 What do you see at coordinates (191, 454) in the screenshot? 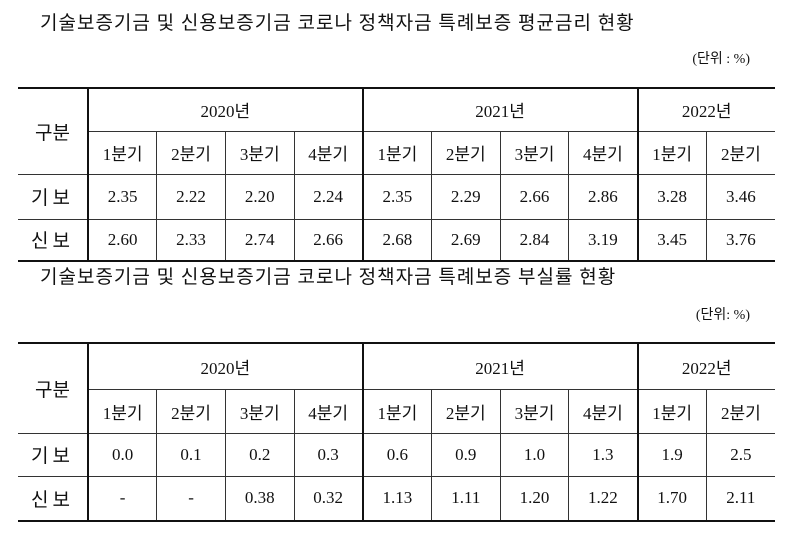
I see `value-cell: 0.1` at bounding box center [191, 454].